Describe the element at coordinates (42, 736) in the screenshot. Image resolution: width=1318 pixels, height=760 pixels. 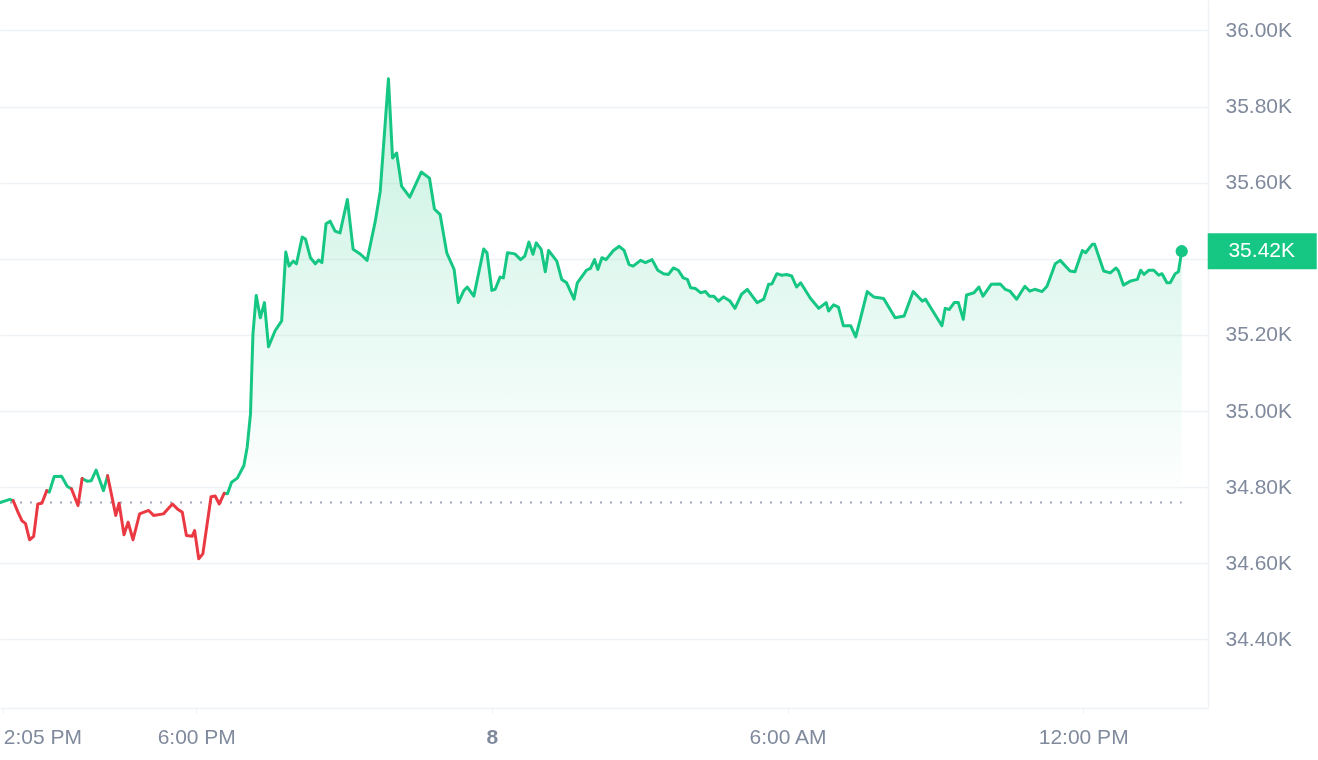
I see `x-tick-label: 2:05 PM` at that location.